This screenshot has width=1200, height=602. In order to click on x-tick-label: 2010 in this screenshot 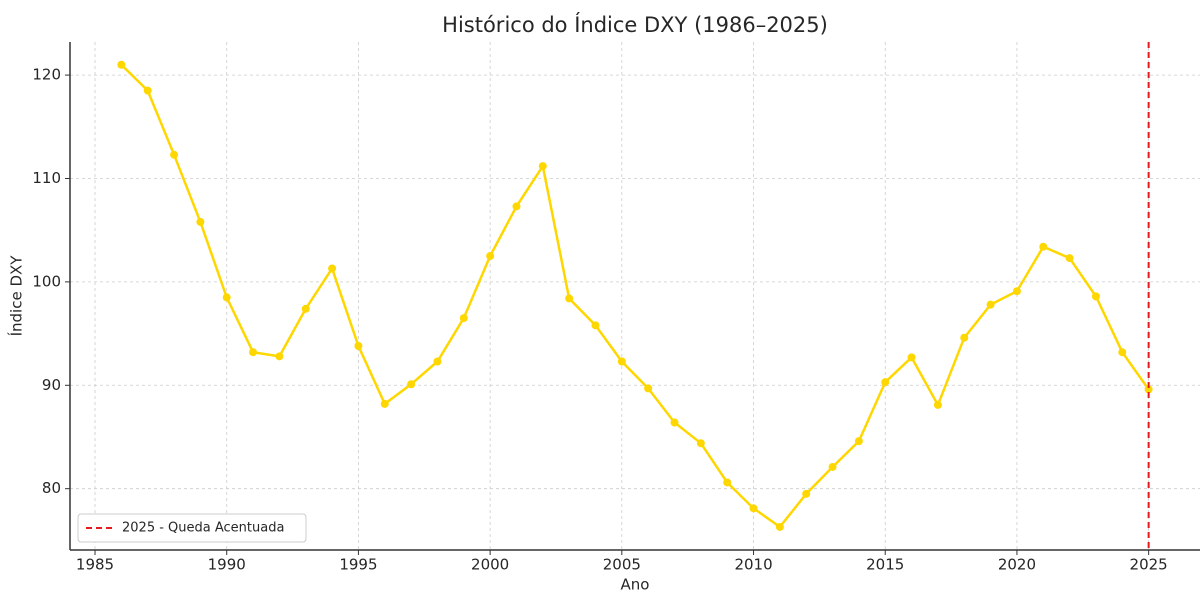, I will do `click(753, 565)`.